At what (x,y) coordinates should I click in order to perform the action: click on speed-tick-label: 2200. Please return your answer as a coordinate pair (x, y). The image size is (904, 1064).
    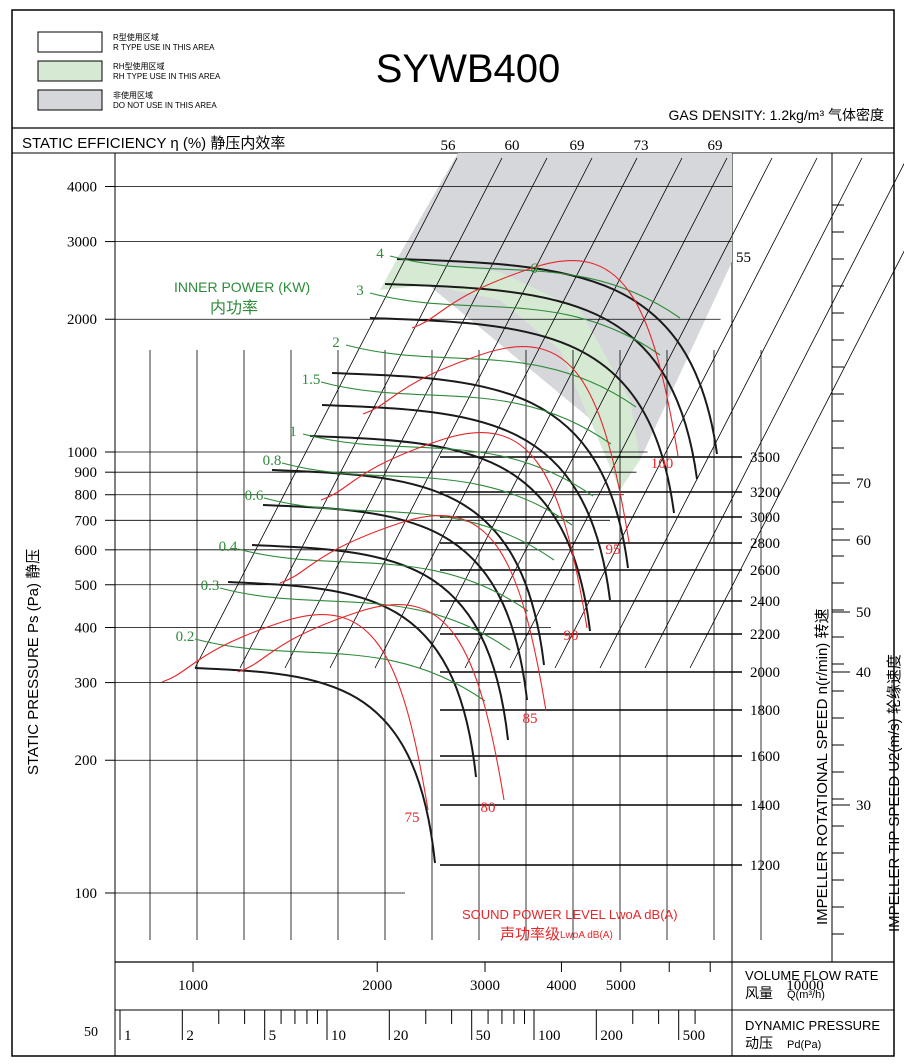
    Looking at the image, I should click on (765, 635).